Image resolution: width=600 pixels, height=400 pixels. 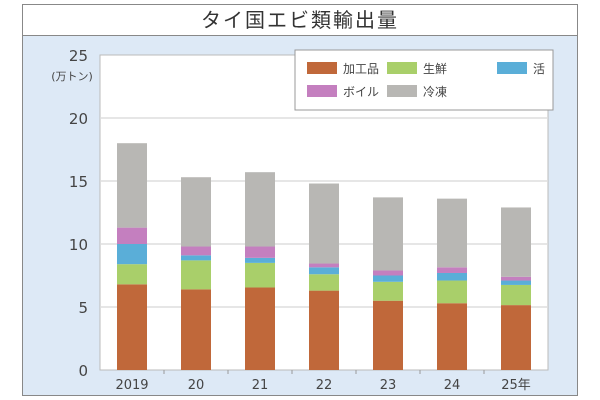 I want to click on x-tick-label: 2019, so click(x=131, y=385).